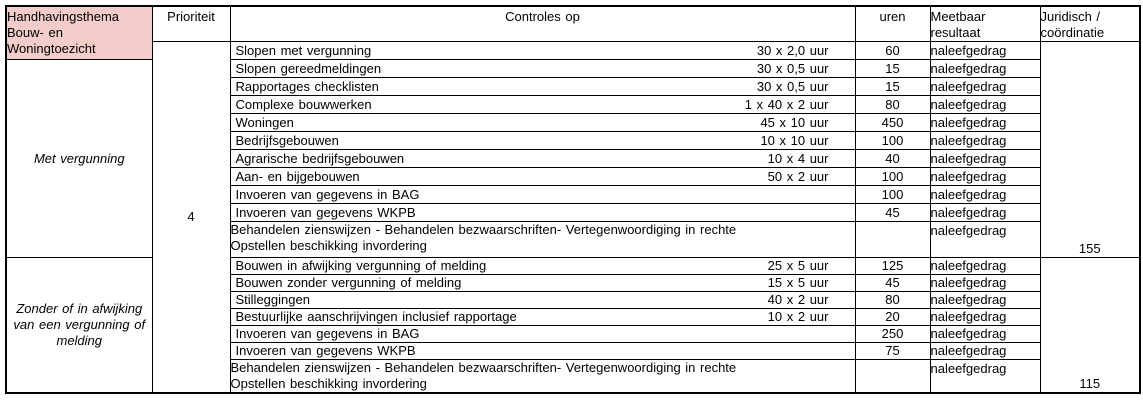 This screenshot has height=416, width=1143. I want to click on priority-value: 4, so click(191, 217).